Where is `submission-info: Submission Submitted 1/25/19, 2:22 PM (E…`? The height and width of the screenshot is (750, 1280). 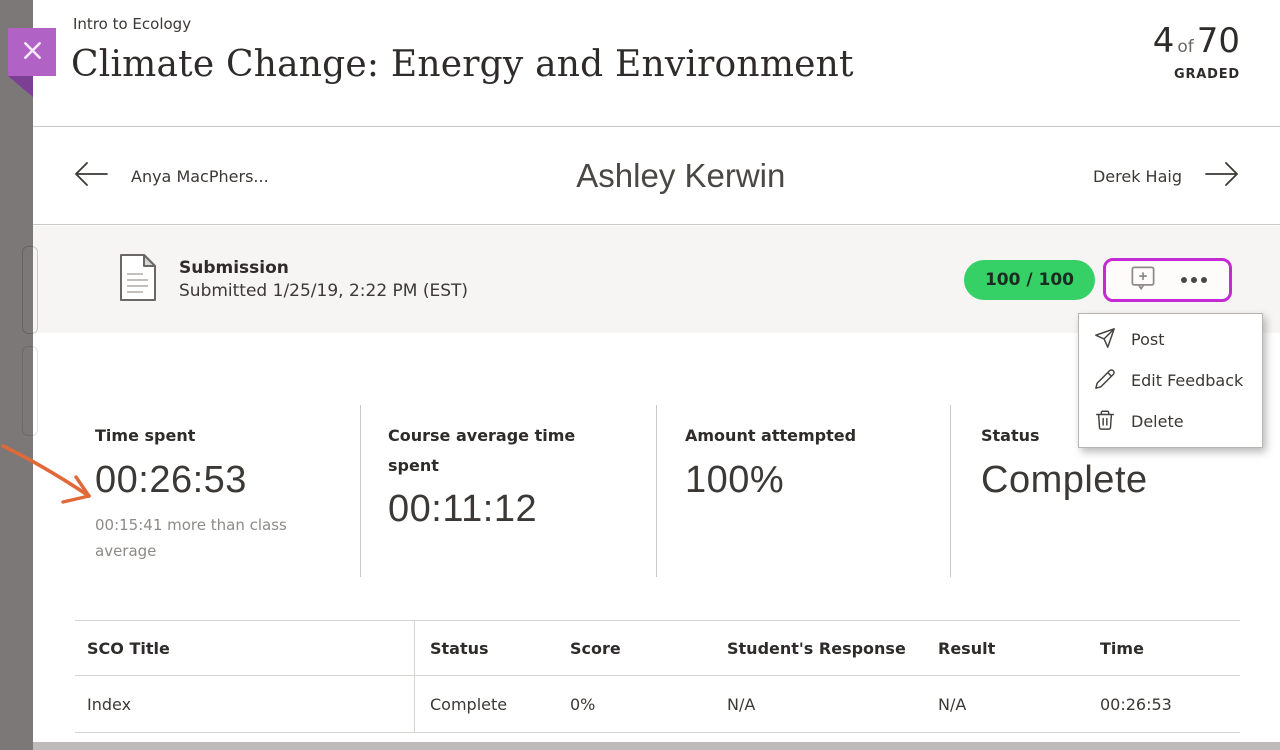
submission-info: Submission Submitted 1/25/19, 2:22 PM (E… is located at coordinates (323, 279).